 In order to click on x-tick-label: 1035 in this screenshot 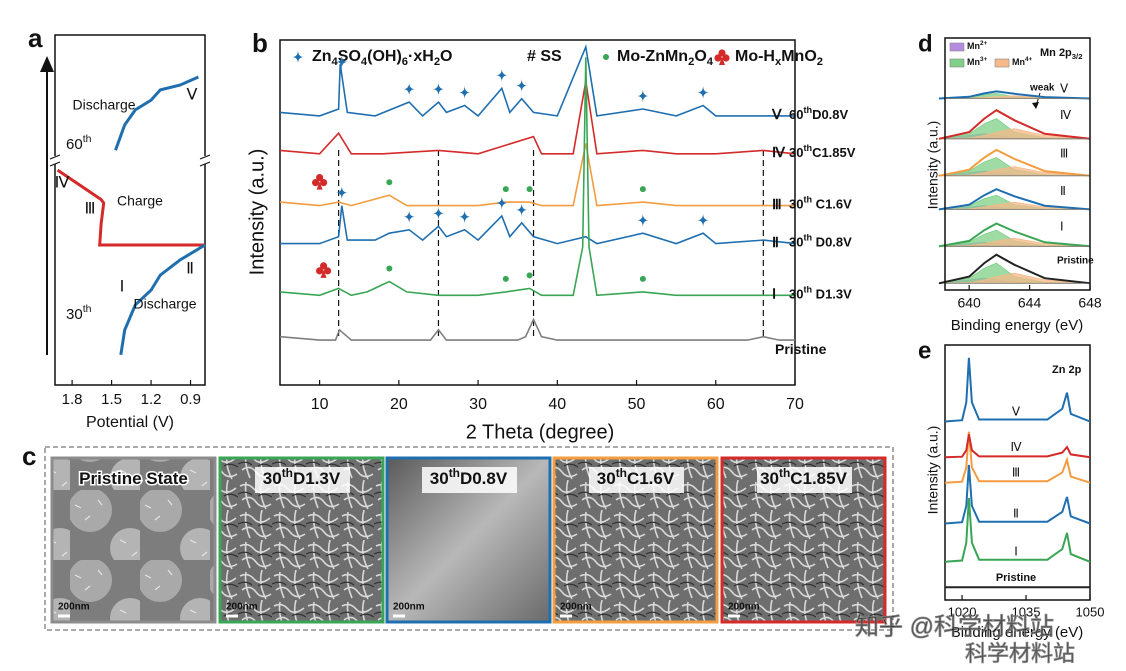, I will do `click(1026, 611)`.